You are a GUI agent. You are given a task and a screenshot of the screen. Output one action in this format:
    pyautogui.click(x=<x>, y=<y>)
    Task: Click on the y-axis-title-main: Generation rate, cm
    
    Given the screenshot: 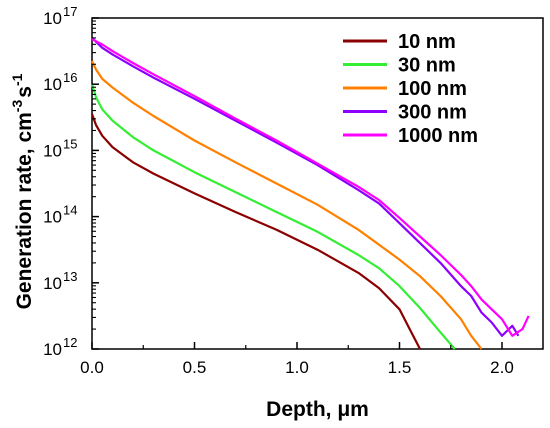 What is the action you would take?
    pyautogui.click(x=24, y=210)
    